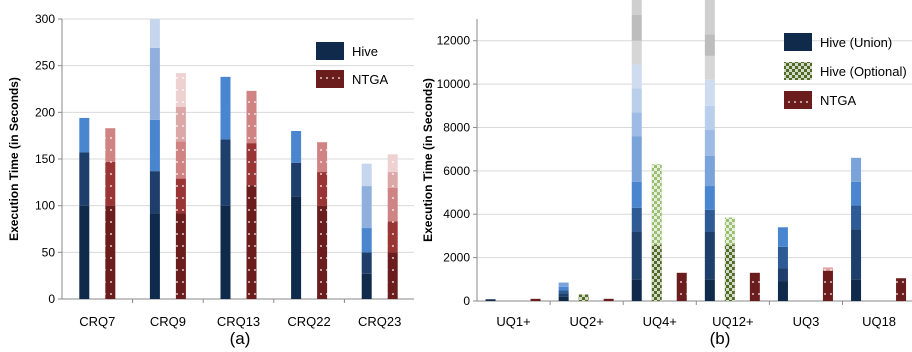 The image size is (912, 352). I want to click on chart-caption: (b), so click(720, 338).